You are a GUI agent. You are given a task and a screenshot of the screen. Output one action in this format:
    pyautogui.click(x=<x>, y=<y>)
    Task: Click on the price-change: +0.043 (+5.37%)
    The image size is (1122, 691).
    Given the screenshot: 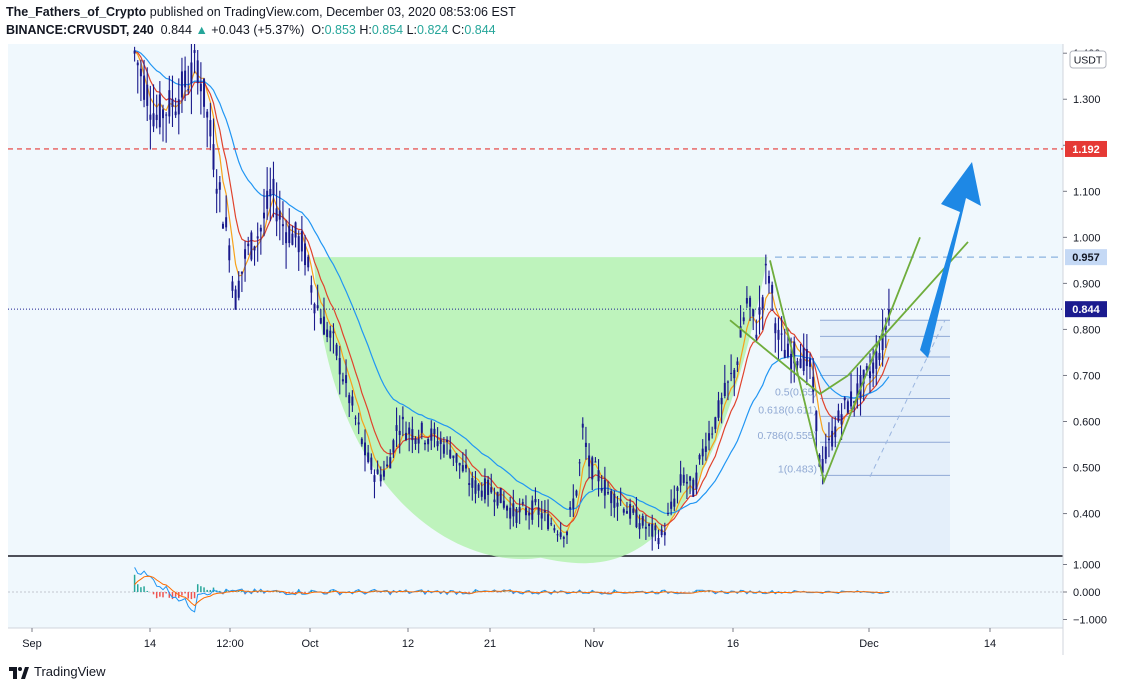 What is the action you would take?
    pyautogui.click(x=258, y=30)
    